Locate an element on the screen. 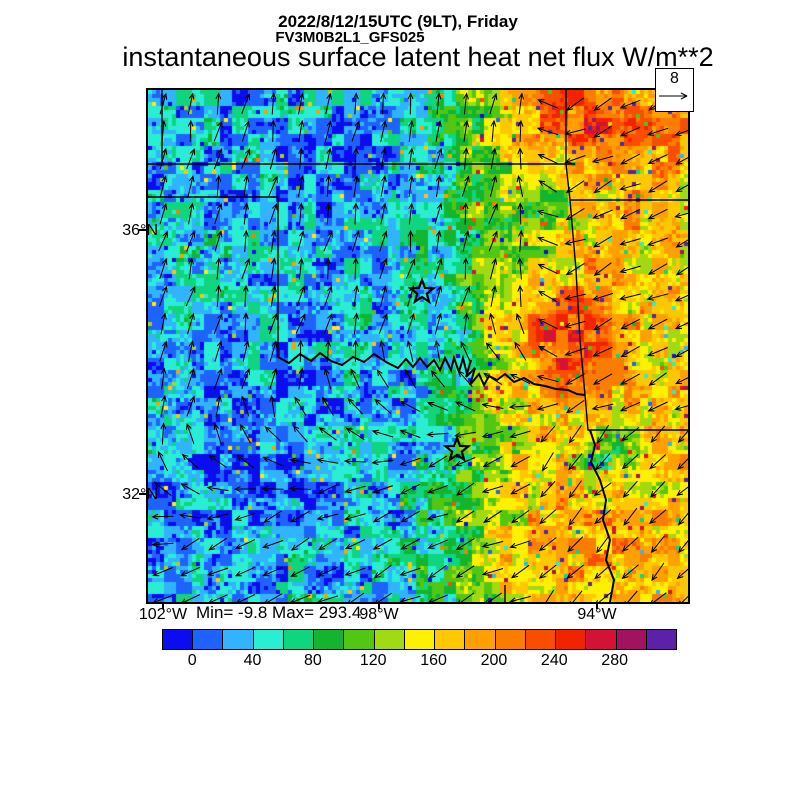 The height and width of the screenshot is (800, 800). colorbar-tick-label: 240 is located at coordinates (554, 660).